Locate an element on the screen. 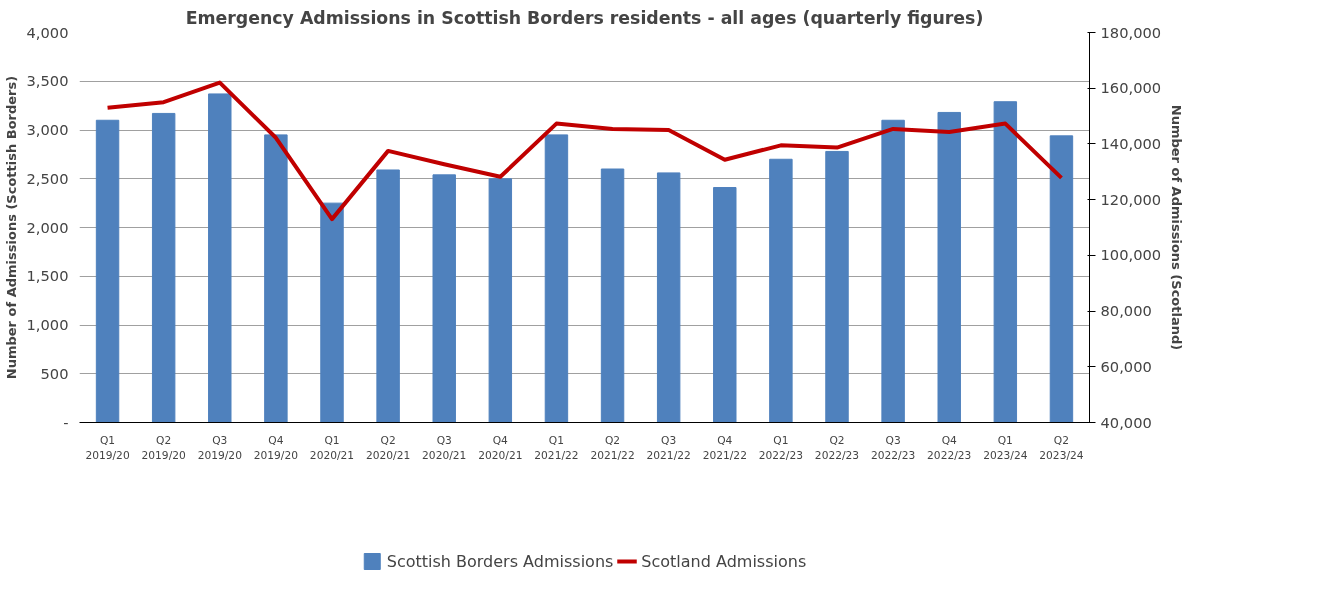  y2-tick-label: 40,000 is located at coordinates (1126, 422).